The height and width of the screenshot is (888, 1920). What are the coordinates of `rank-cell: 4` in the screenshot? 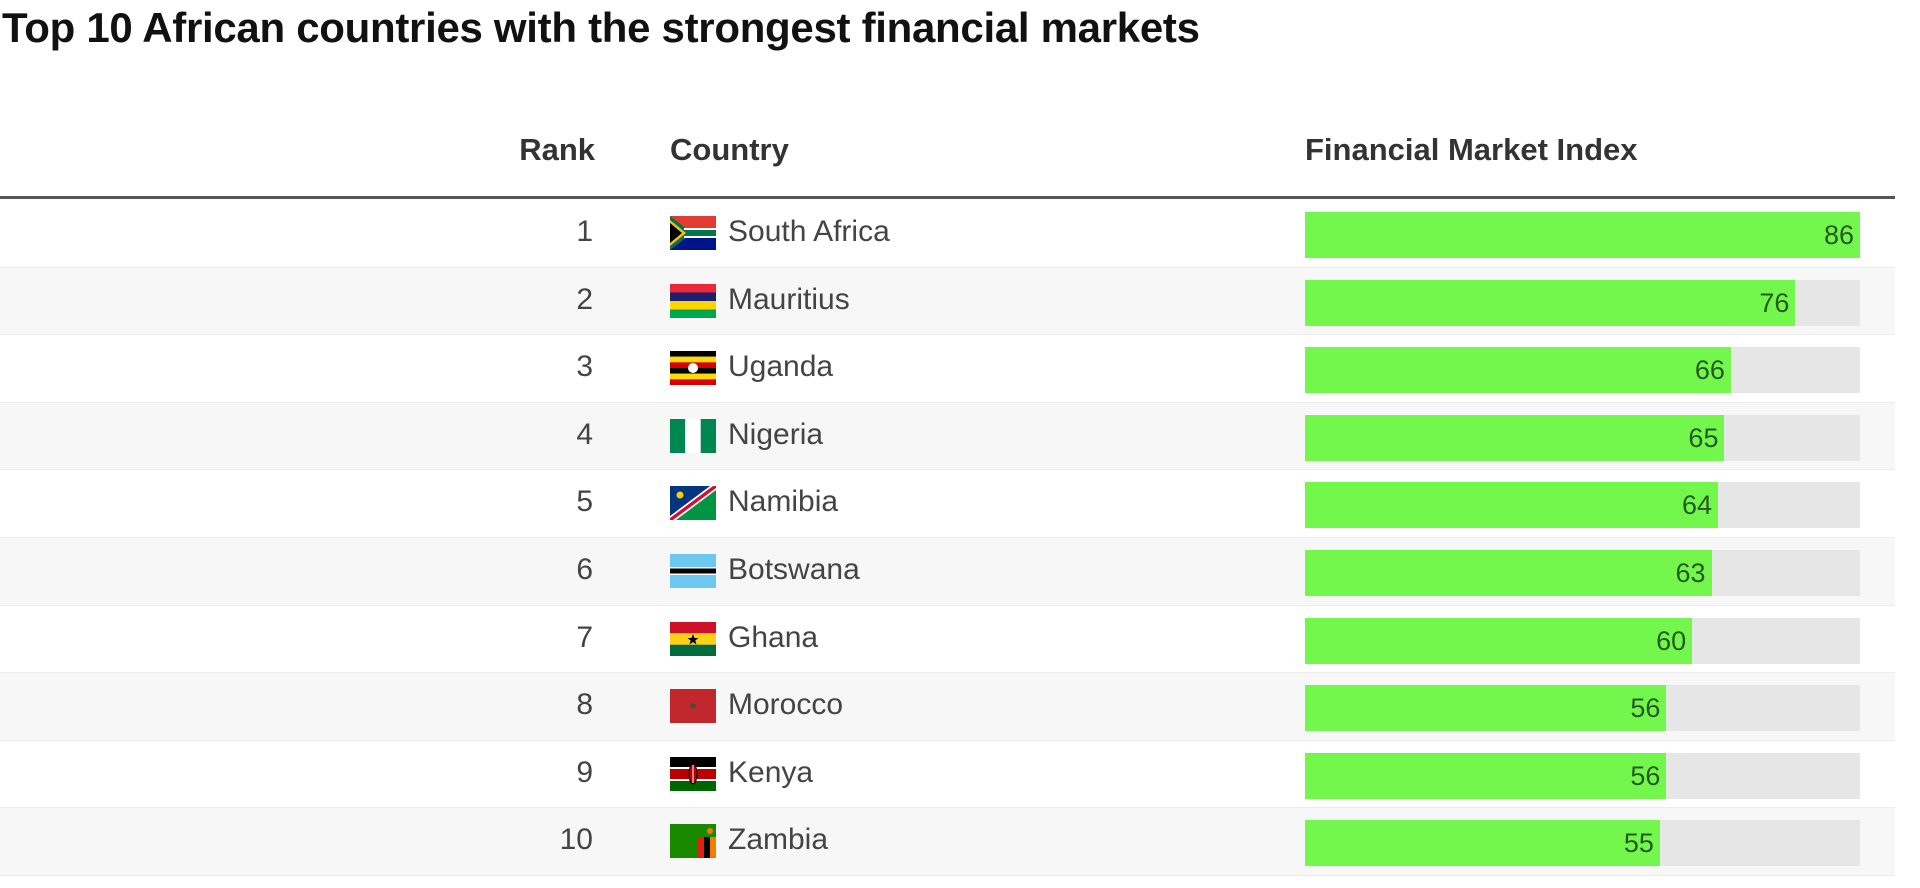 It's located at (584, 434).